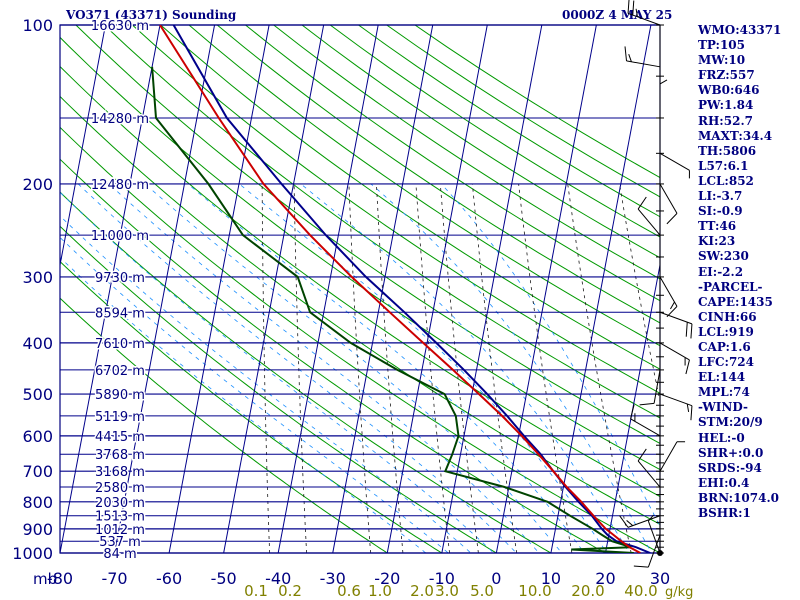  What do you see at coordinates (717, 226) in the screenshot?
I see `index-item: TT:46` at bounding box center [717, 226].